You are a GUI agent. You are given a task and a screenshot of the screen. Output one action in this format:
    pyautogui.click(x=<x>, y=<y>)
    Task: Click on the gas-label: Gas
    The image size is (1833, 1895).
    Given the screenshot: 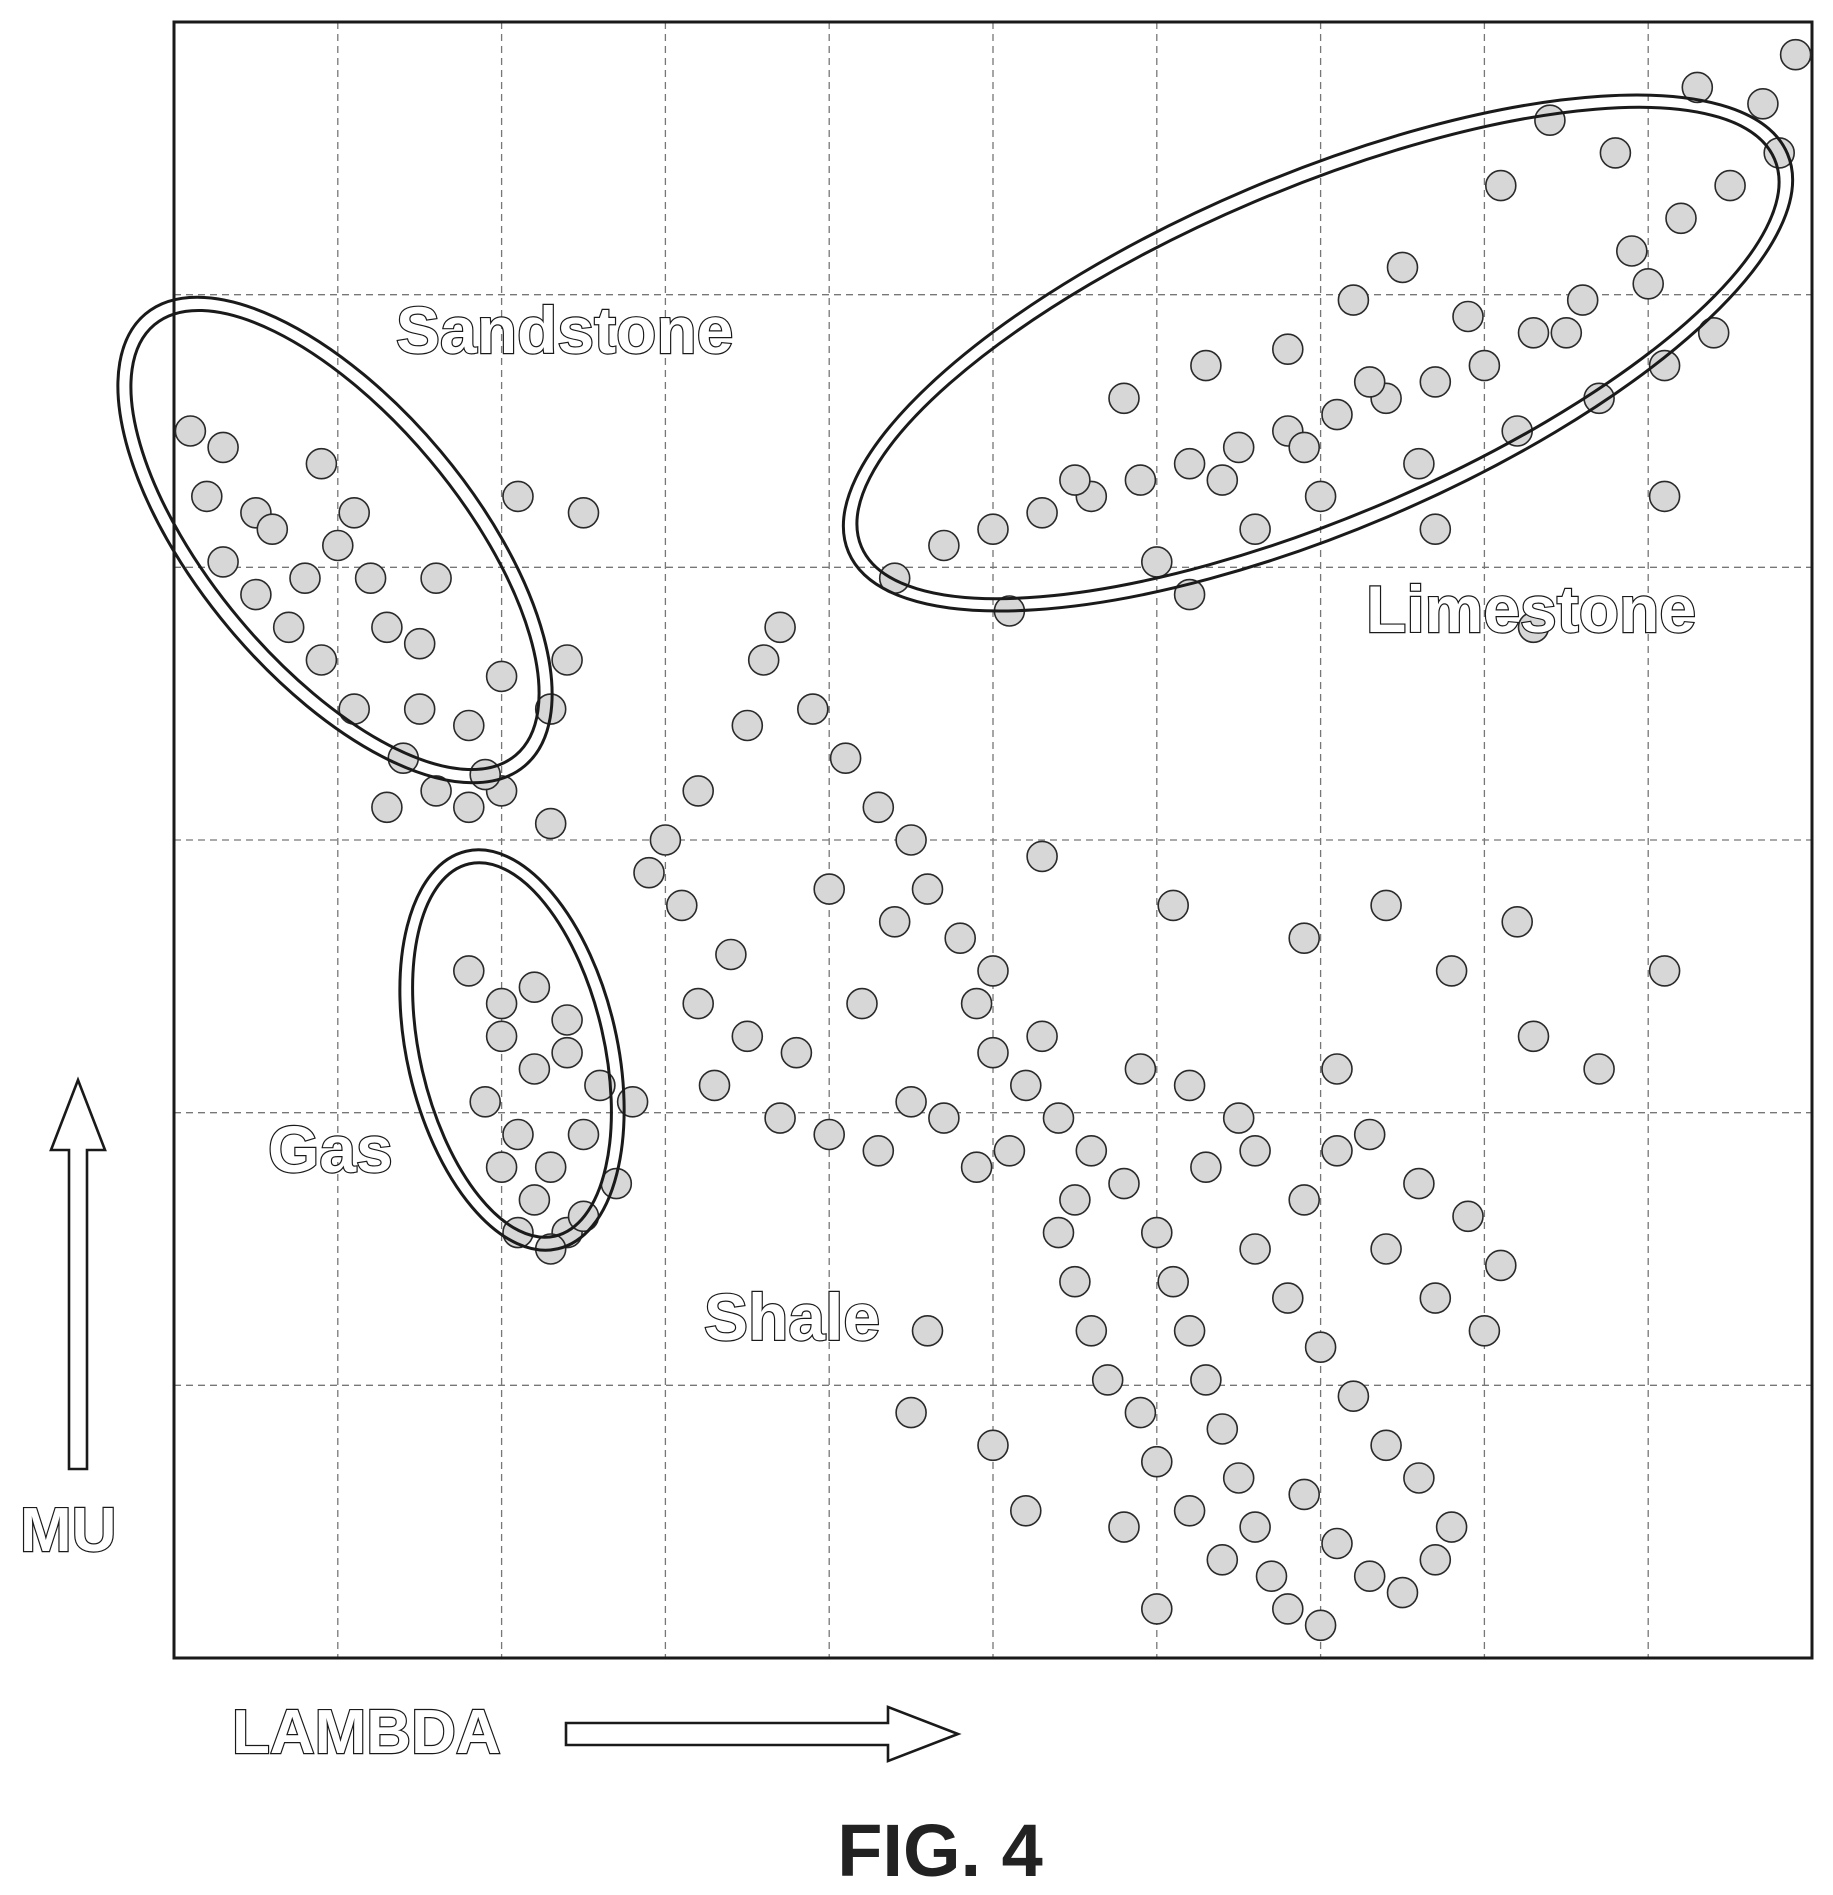 What is the action you would take?
    pyautogui.click(x=330, y=1149)
    